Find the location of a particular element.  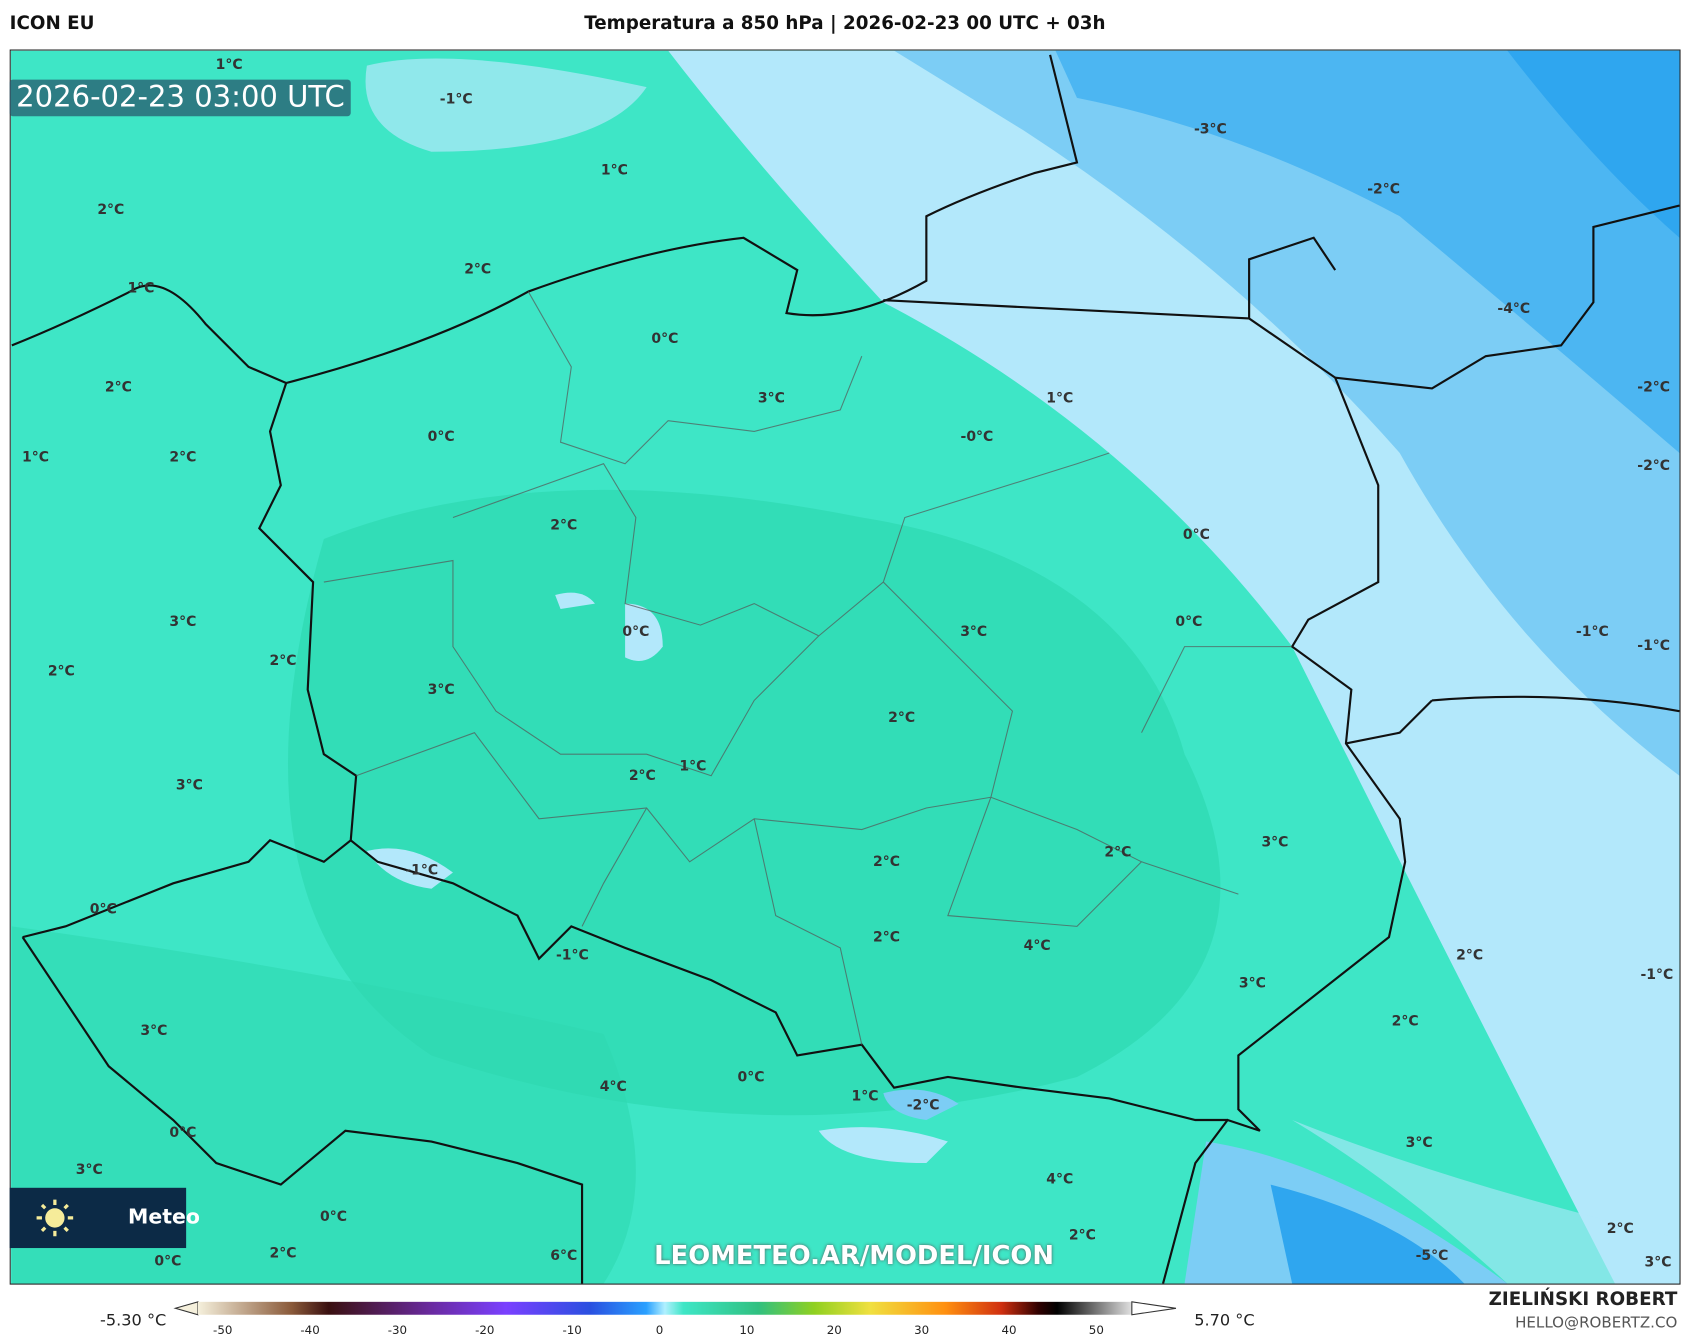

author-email: HELLO@ROBERTZ.CO is located at coordinates (1596, 1323).